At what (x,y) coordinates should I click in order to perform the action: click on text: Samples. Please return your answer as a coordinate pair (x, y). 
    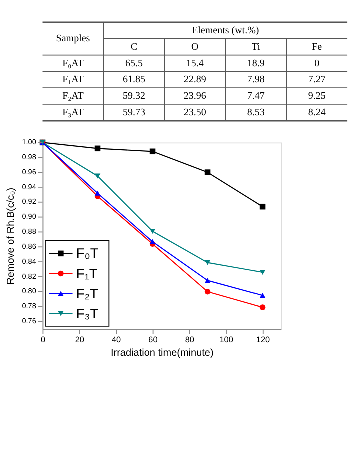
    Looking at the image, I should click on (73, 39).